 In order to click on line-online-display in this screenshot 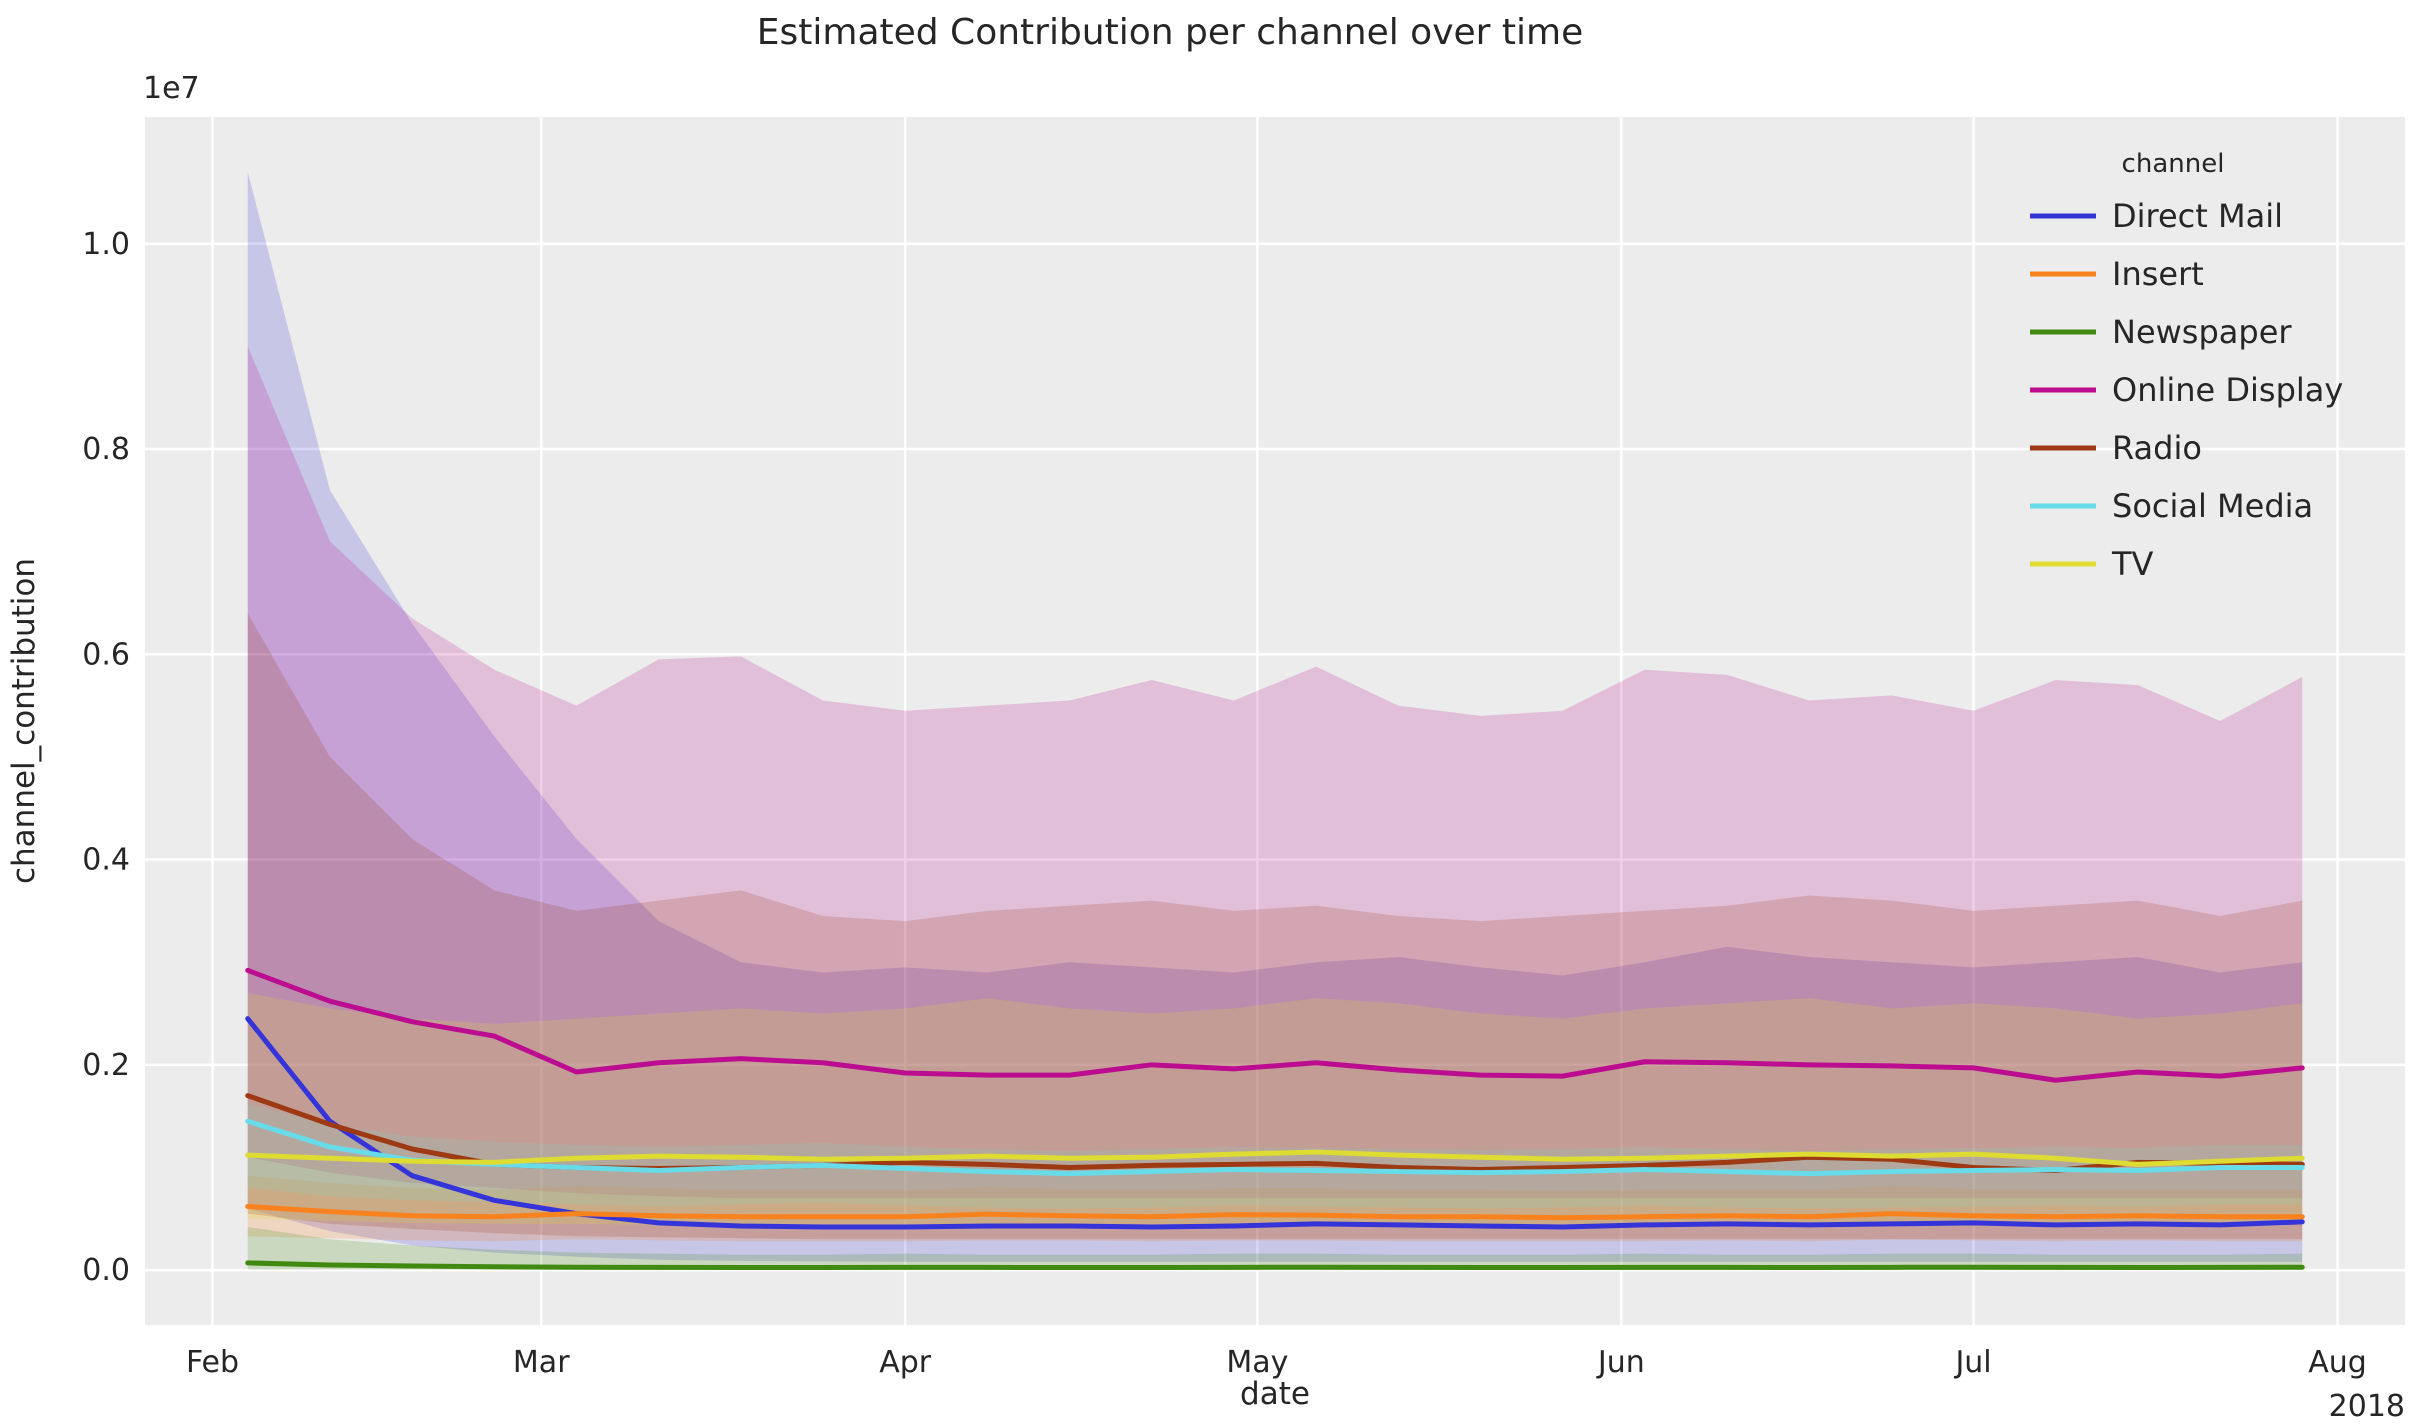, I will do `click(1275, 1025)`.